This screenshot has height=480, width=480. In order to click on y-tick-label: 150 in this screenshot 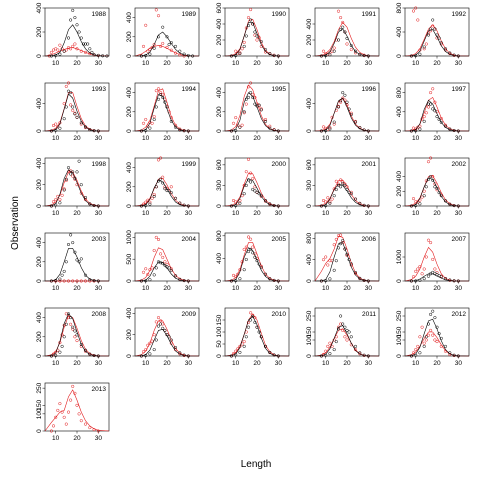, I will do `click(39, 404)`.